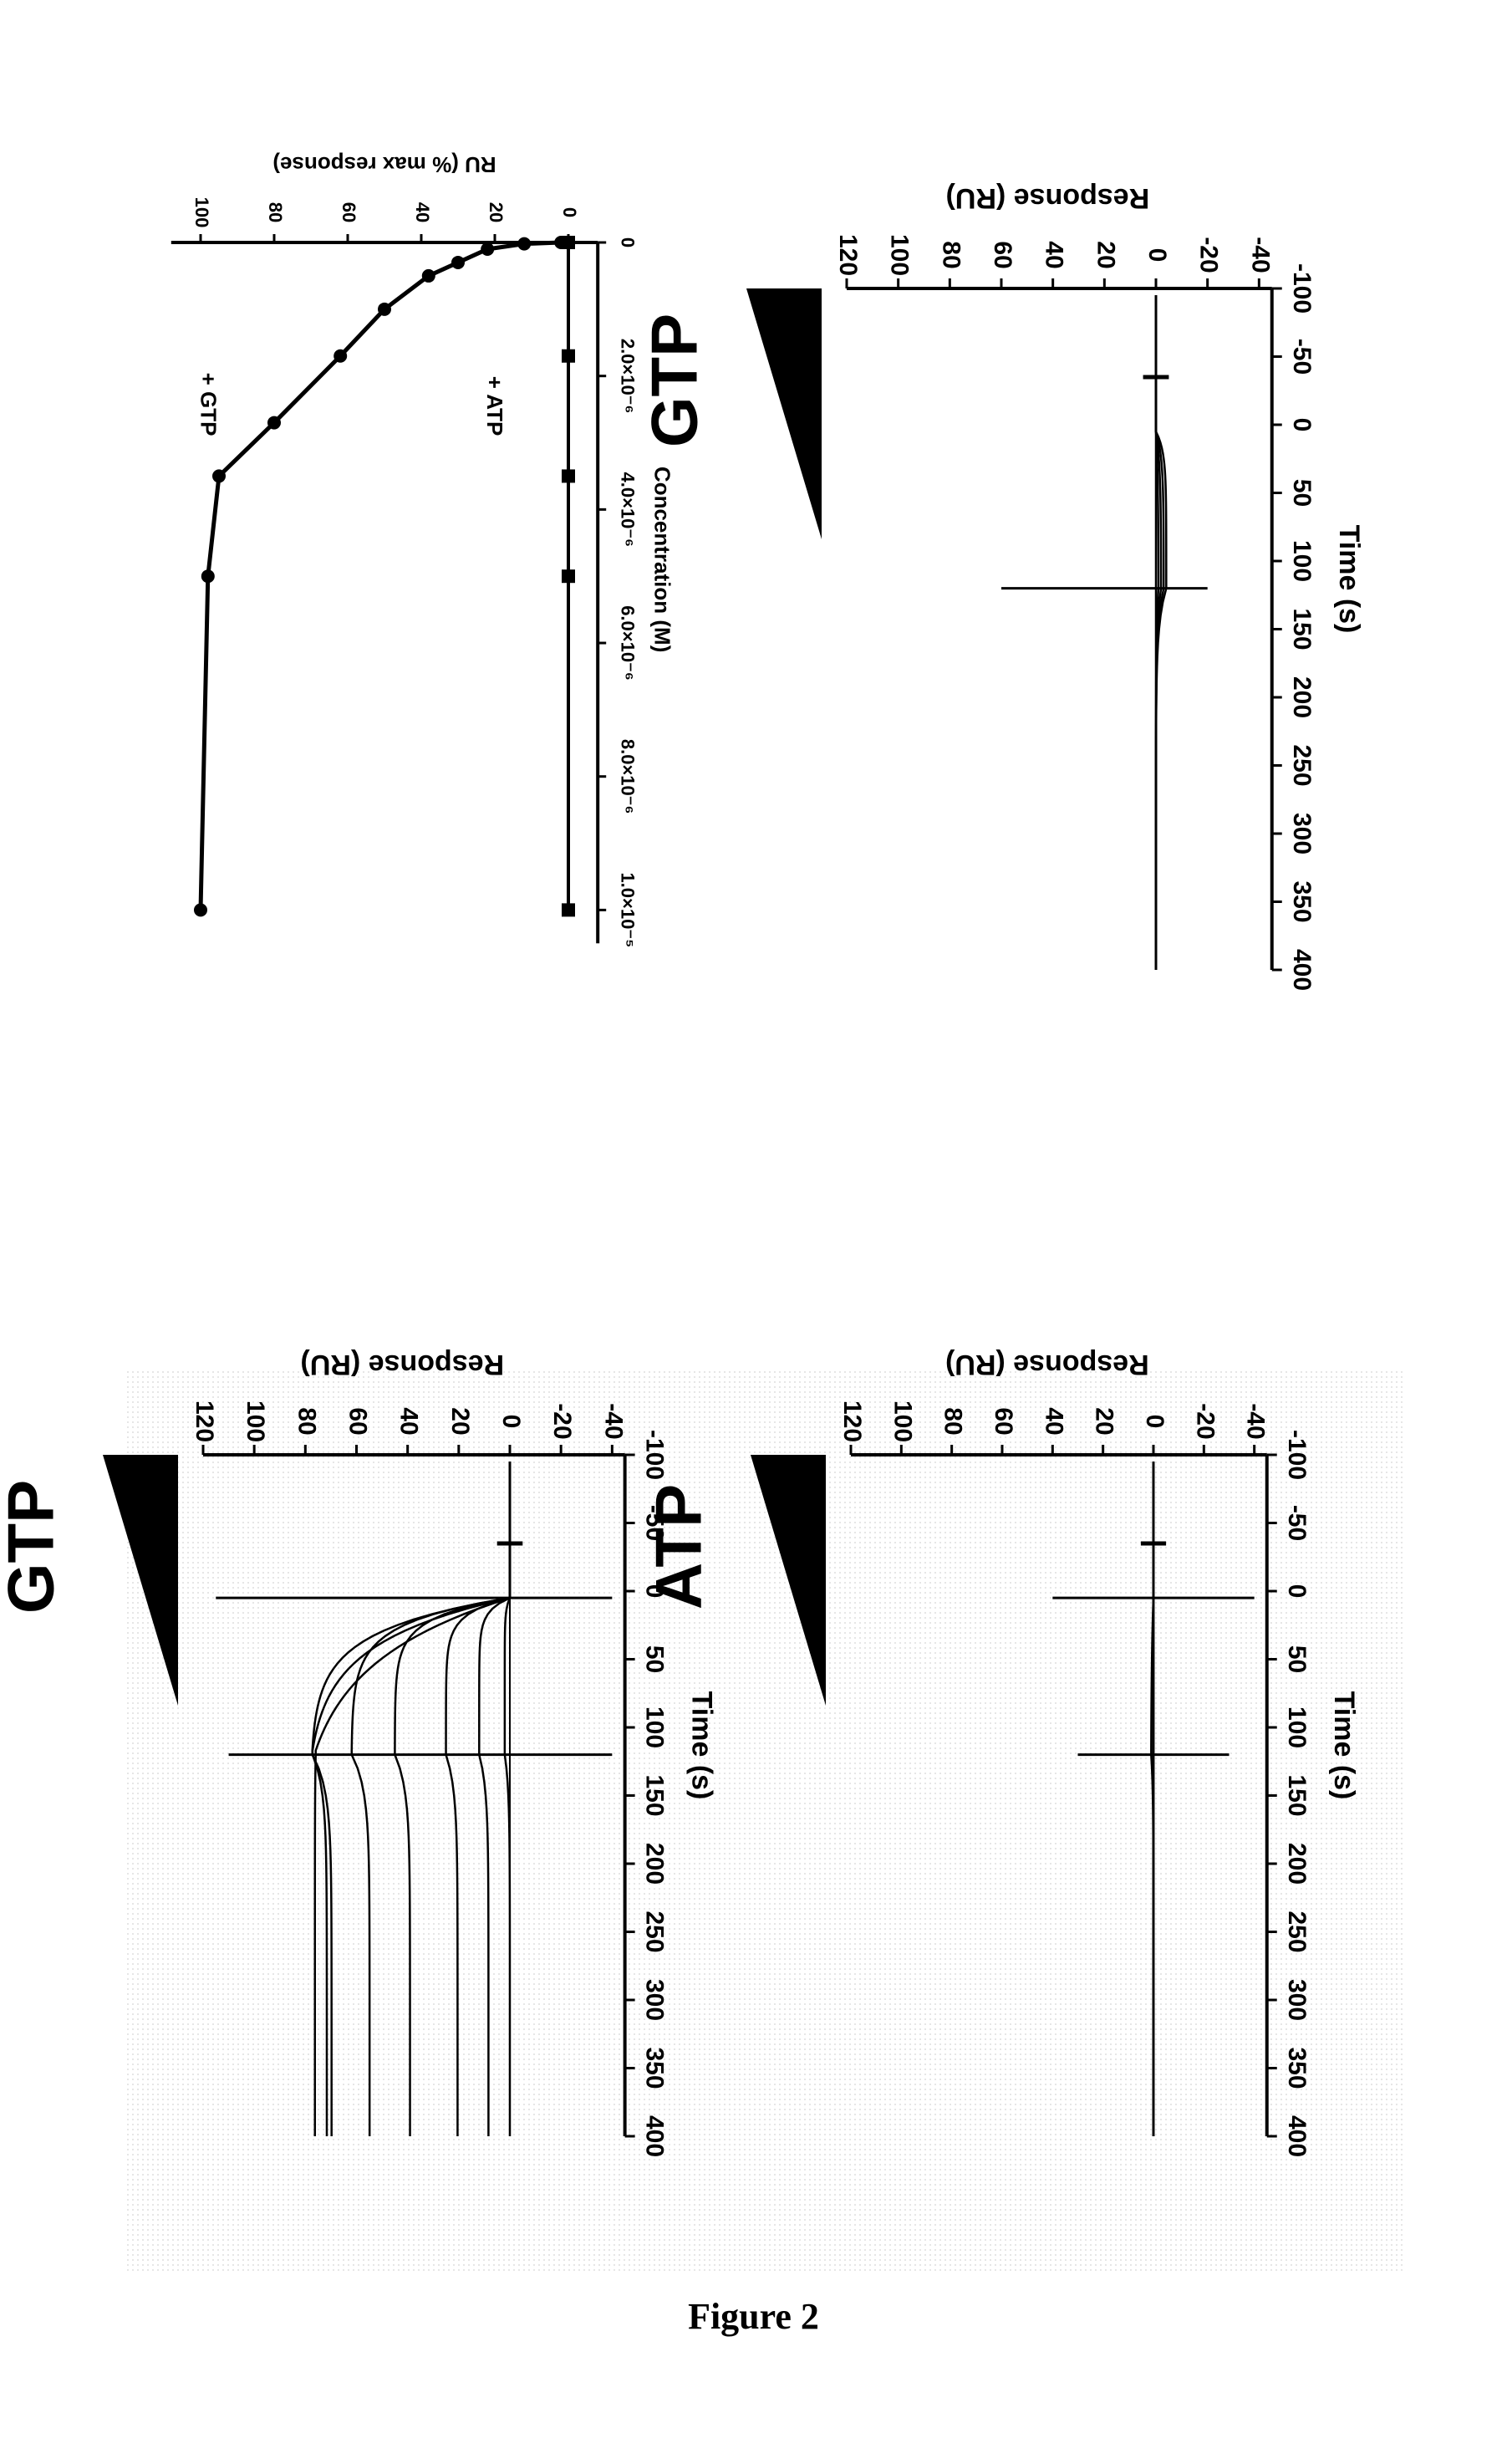  I want to click on x-tick-label: 8.0×10⁻⁶, so click(628, 776).